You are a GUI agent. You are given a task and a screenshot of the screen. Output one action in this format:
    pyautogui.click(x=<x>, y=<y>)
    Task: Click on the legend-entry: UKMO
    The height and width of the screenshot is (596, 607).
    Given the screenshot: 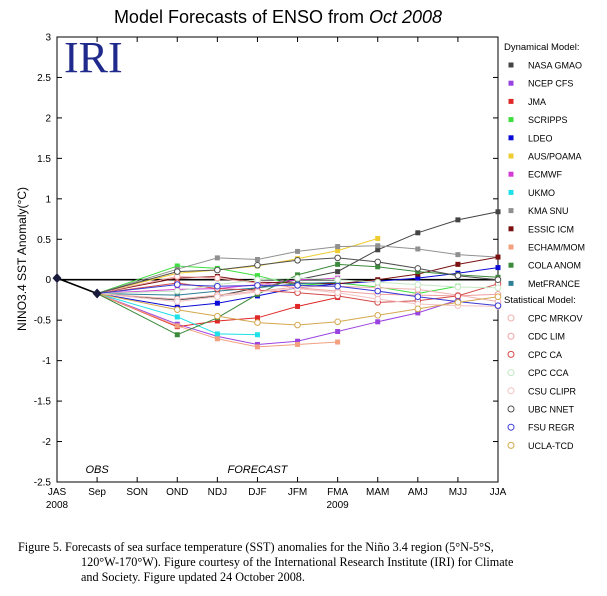 What is the action you would take?
    pyautogui.click(x=531, y=193)
    